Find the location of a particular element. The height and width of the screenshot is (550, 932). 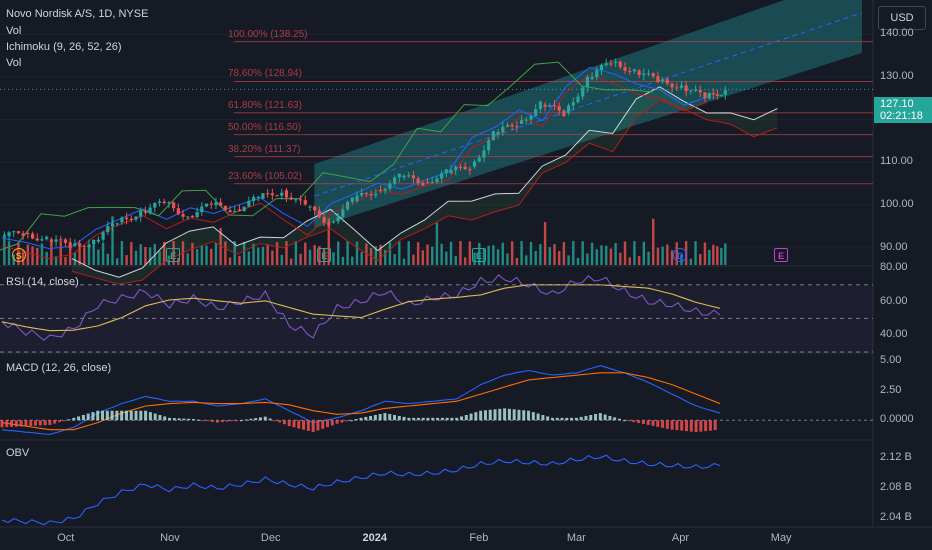

event-marker-d: D is located at coordinates (680, 255).